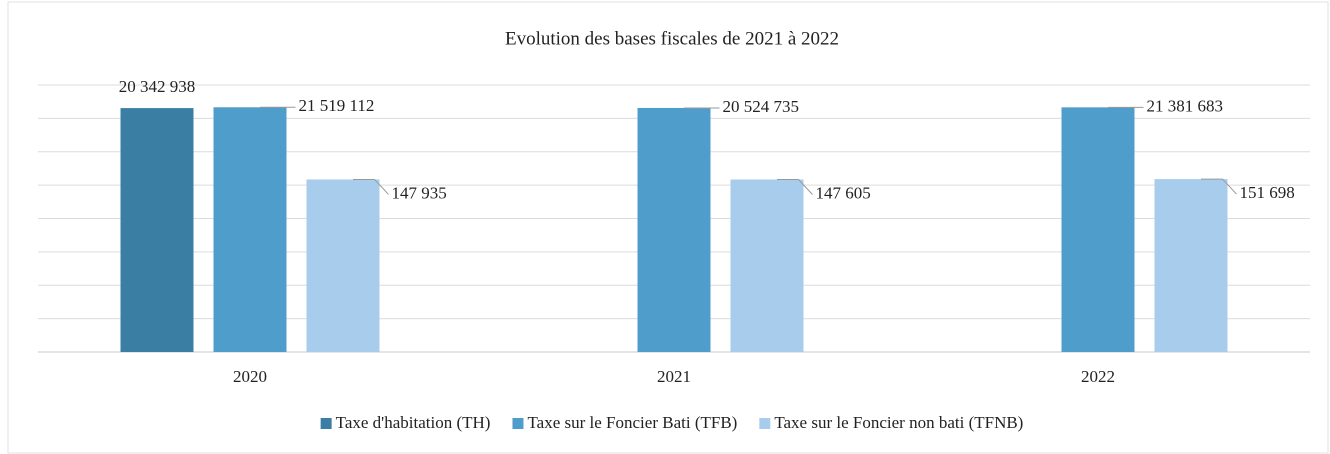 This screenshot has height=454, width=1330. Describe the element at coordinates (413, 422) in the screenshot. I see `legend-label: Taxe d'habitation (TH)` at that location.